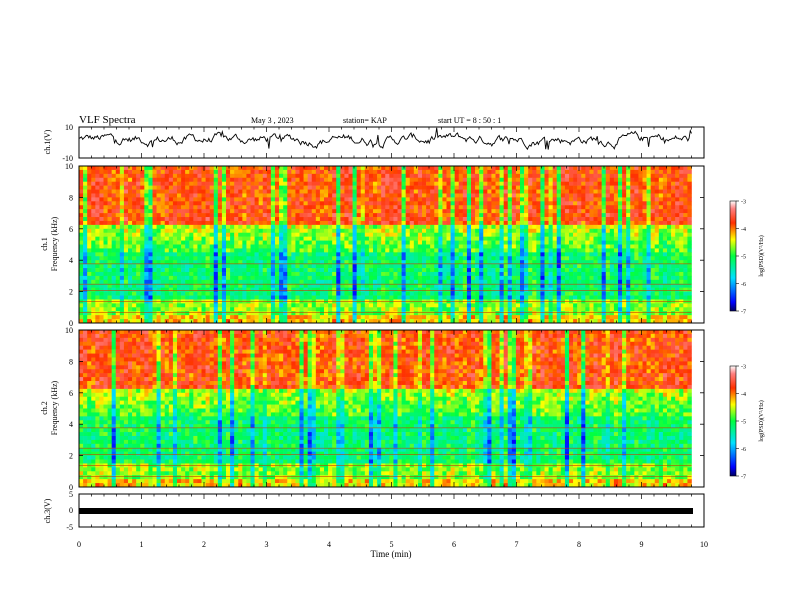 This screenshot has height=612, width=792. I want to click on cb2-ticks-label--4: -4, so click(743, 395).